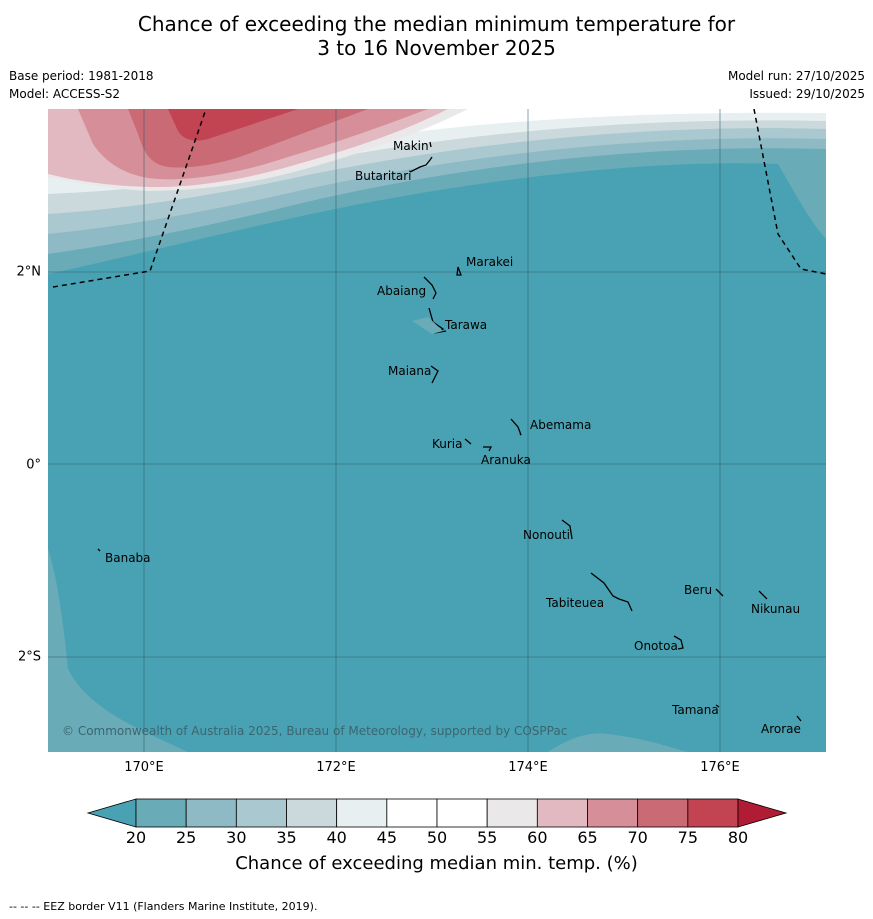  Describe the element at coordinates (29, 657) in the screenshot. I see `lat-label-2s: 2°S` at that location.